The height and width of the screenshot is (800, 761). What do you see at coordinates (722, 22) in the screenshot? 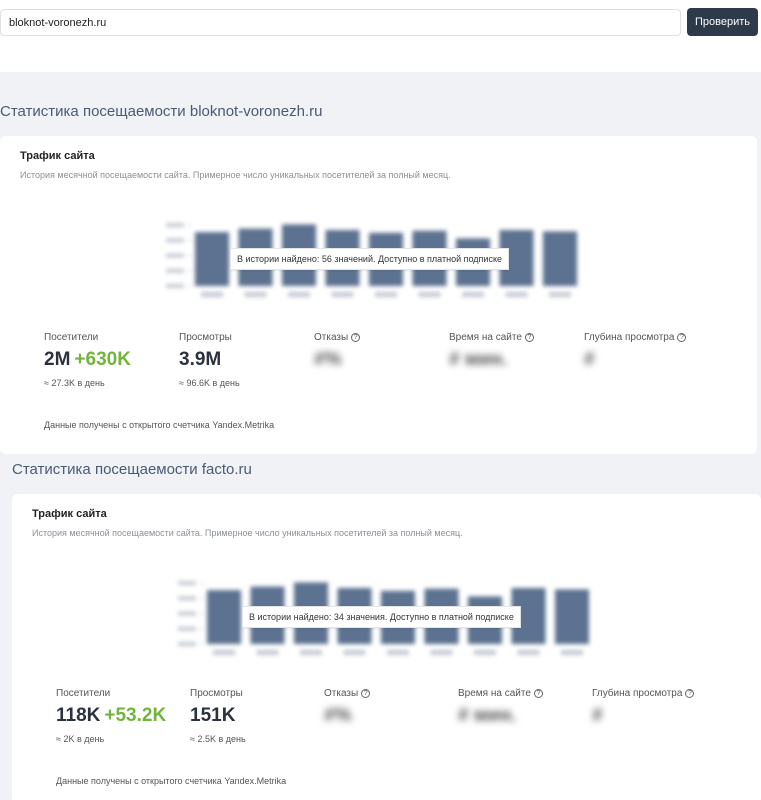
I see `check-button: Проверить` at bounding box center [722, 22].